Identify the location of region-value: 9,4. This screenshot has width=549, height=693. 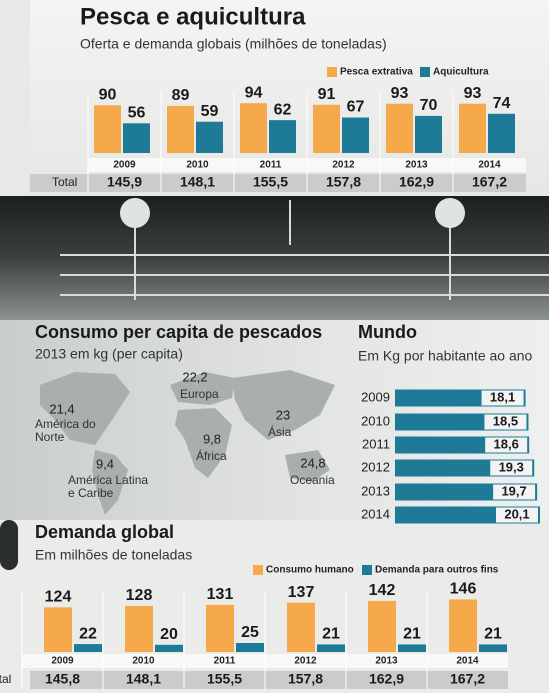
(105, 463).